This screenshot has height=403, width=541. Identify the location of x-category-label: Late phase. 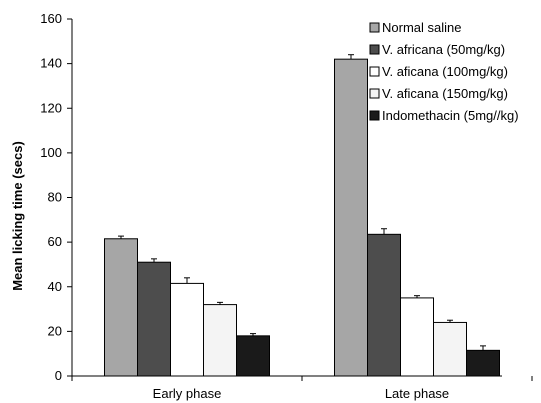
(417, 393).